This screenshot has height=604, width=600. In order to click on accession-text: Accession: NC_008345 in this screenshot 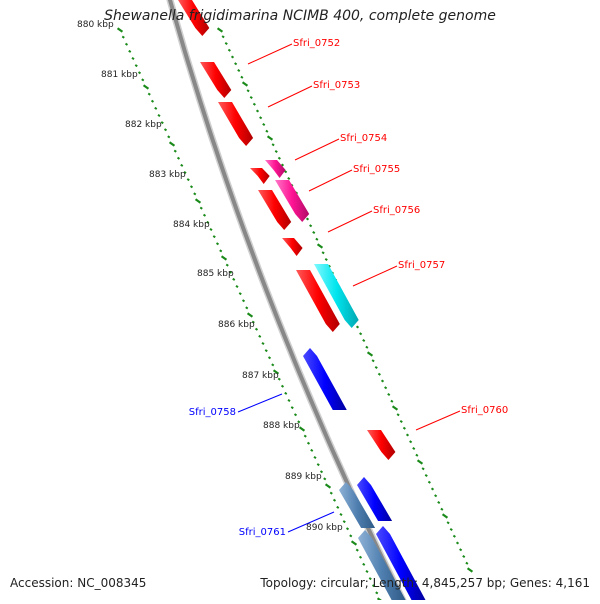, I will do `click(78, 583)`.